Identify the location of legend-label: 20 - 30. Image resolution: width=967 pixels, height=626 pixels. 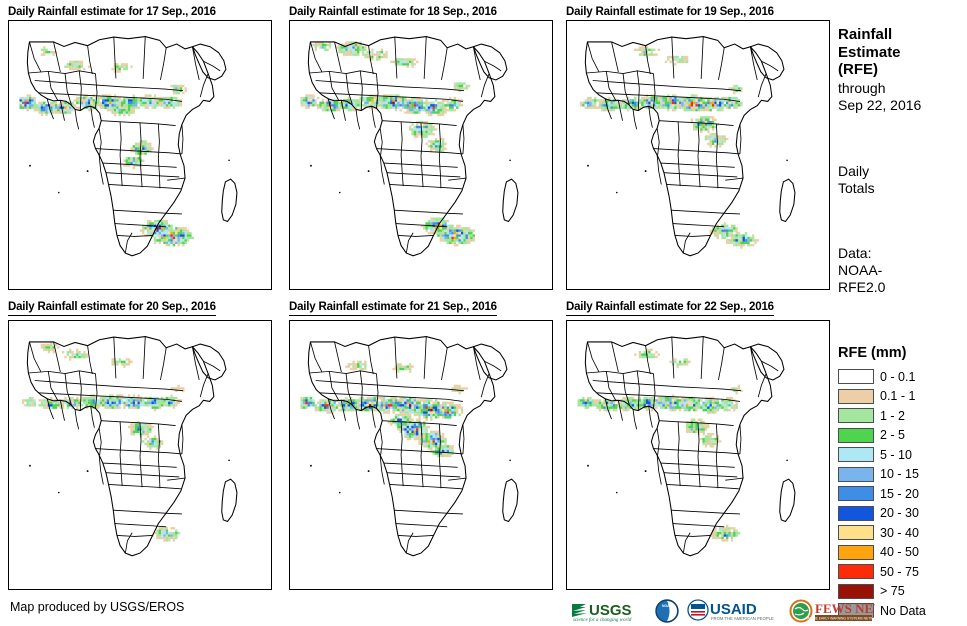
(899, 513).